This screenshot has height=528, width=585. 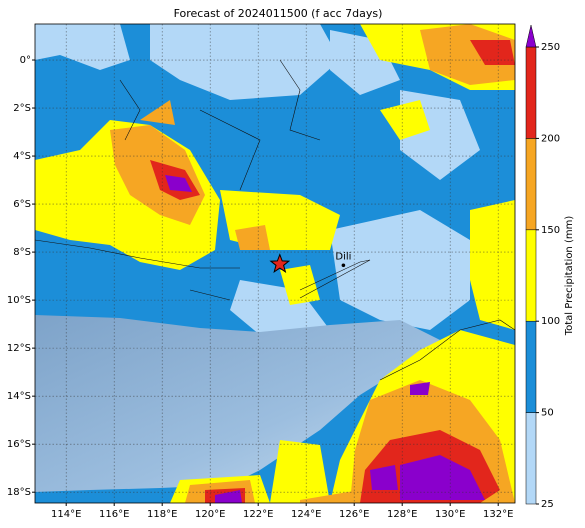 I want to click on lon-tick-label: 132°E, so click(x=498, y=514).